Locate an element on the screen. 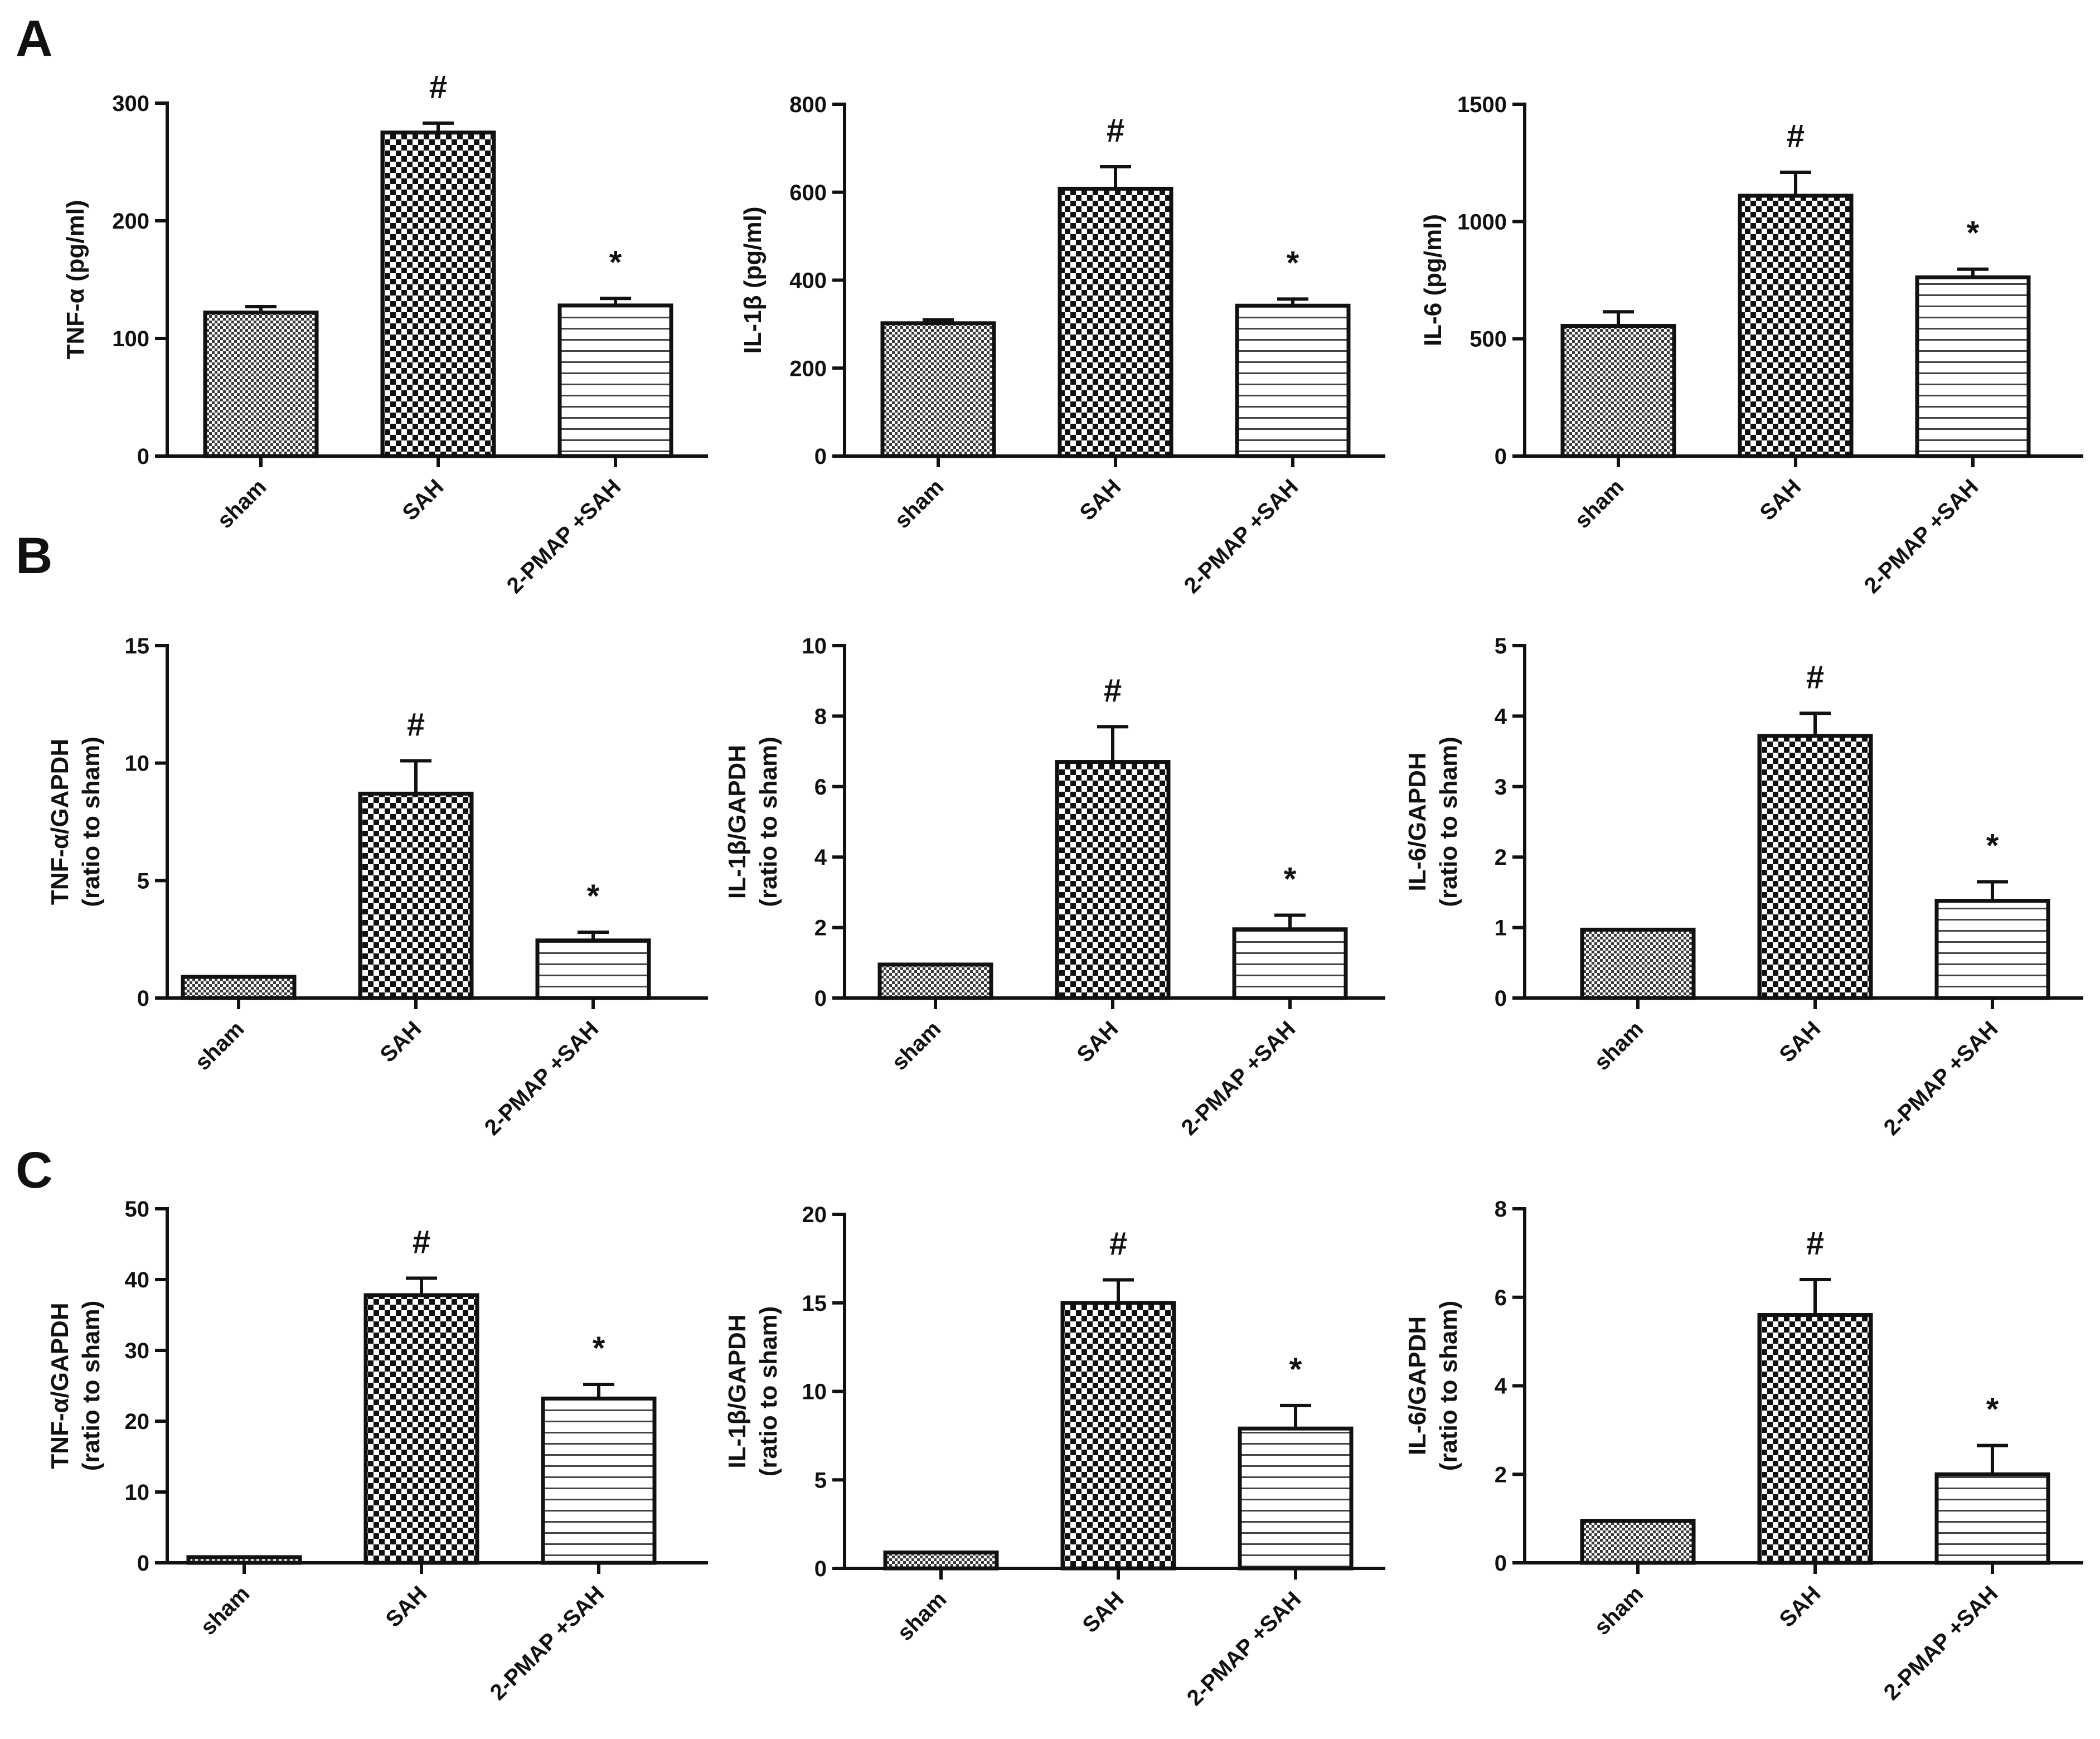  y-tick-label: 500 is located at coordinates (1488, 339).